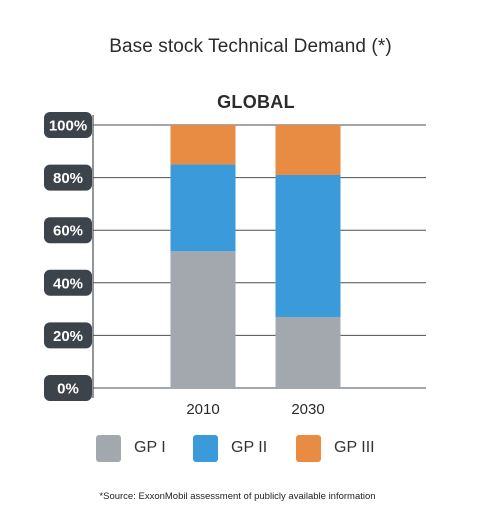  What do you see at coordinates (250, 46) in the screenshot?
I see `chart-title: Base stock Technical Demand (*)` at bounding box center [250, 46].